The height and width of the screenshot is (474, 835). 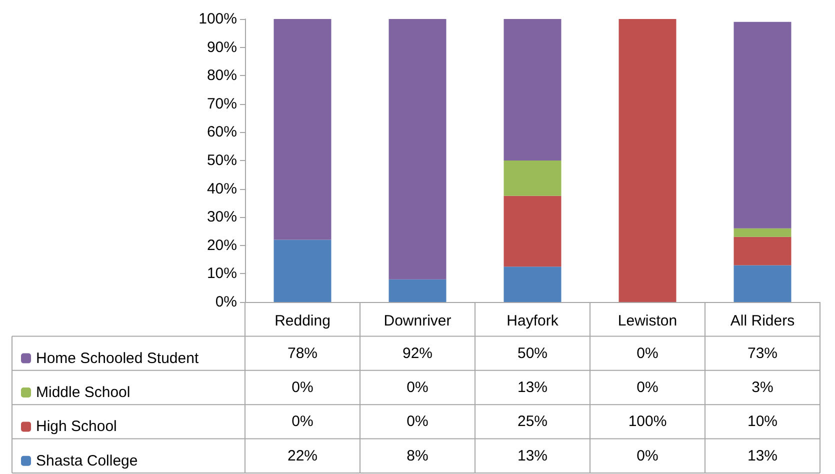 I want to click on legend-label: Home Schooled Student, so click(x=118, y=358).